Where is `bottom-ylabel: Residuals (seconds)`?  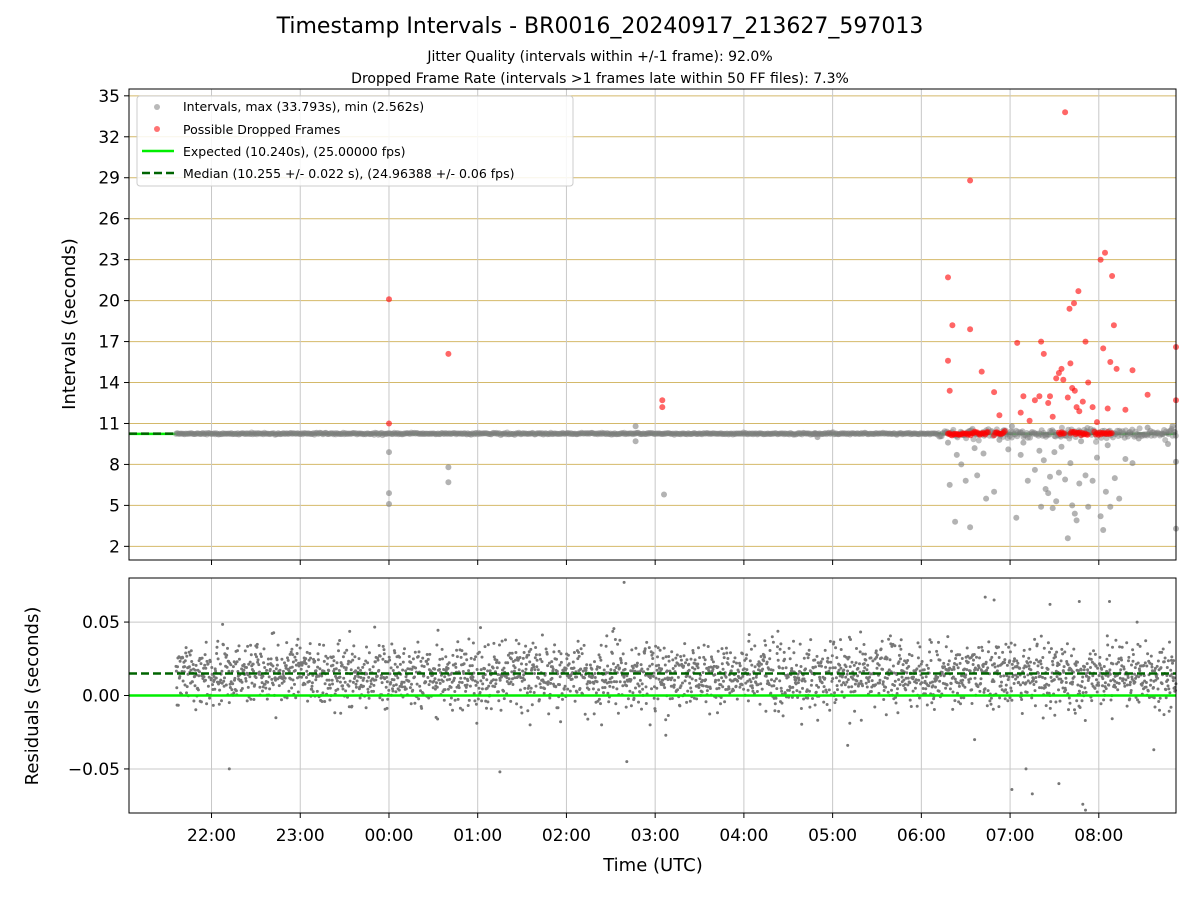
bottom-ylabel: Residuals (seconds) is located at coordinates (32, 696).